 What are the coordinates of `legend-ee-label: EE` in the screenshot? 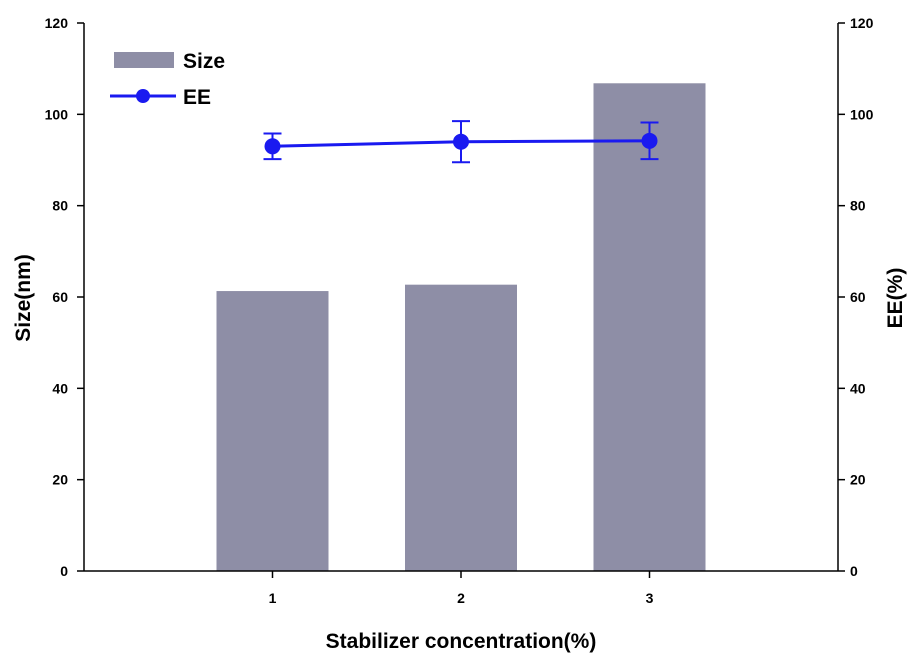 It's located at (197, 97).